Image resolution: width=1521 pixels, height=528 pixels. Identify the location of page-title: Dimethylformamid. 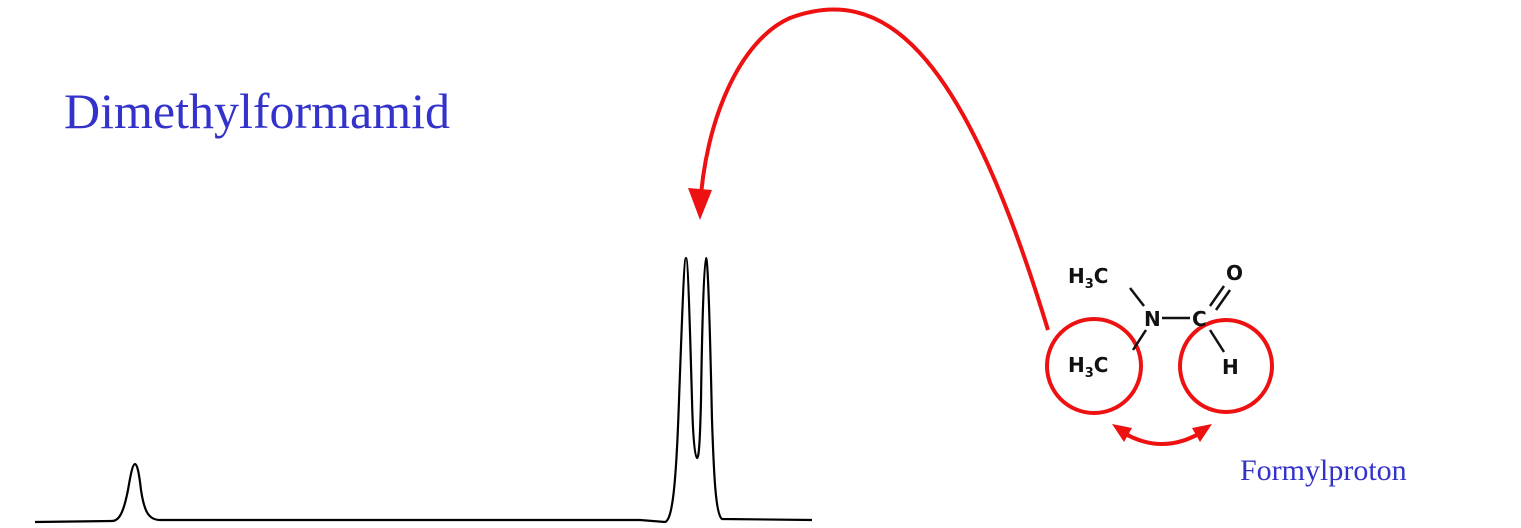
(257, 111).